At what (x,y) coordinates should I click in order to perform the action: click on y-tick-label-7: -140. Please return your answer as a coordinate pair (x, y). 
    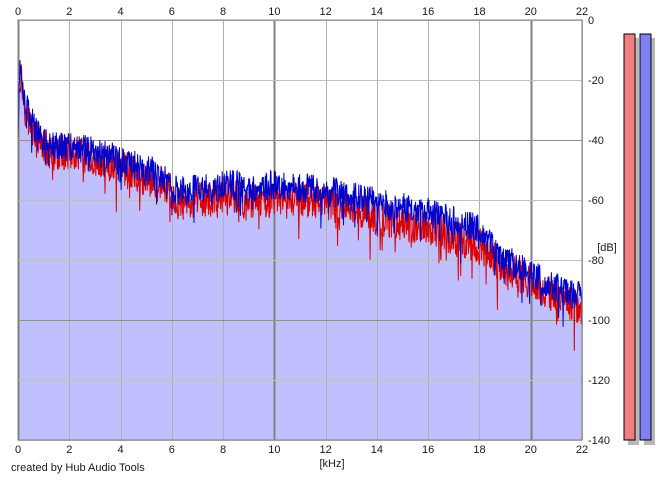
    Looking at the image, I should click on (599, 441).